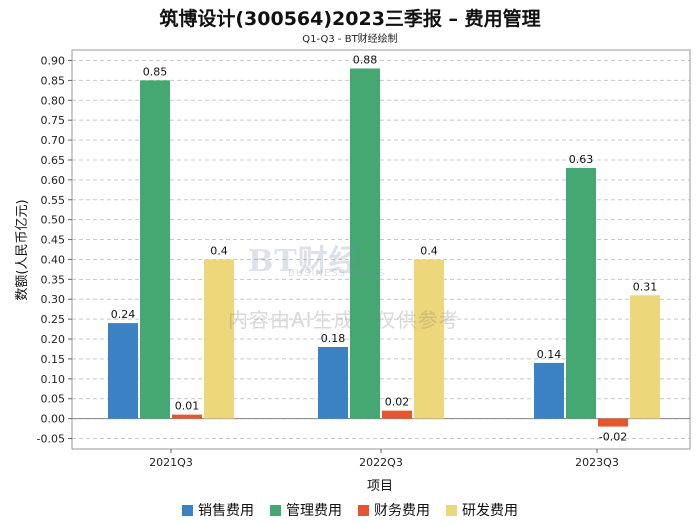 The width and height of the screenshot is (700, 524). Describe the element at coordinates (53, 259) in the screenshot. I see `y-tick-label: 0.40` at that location.